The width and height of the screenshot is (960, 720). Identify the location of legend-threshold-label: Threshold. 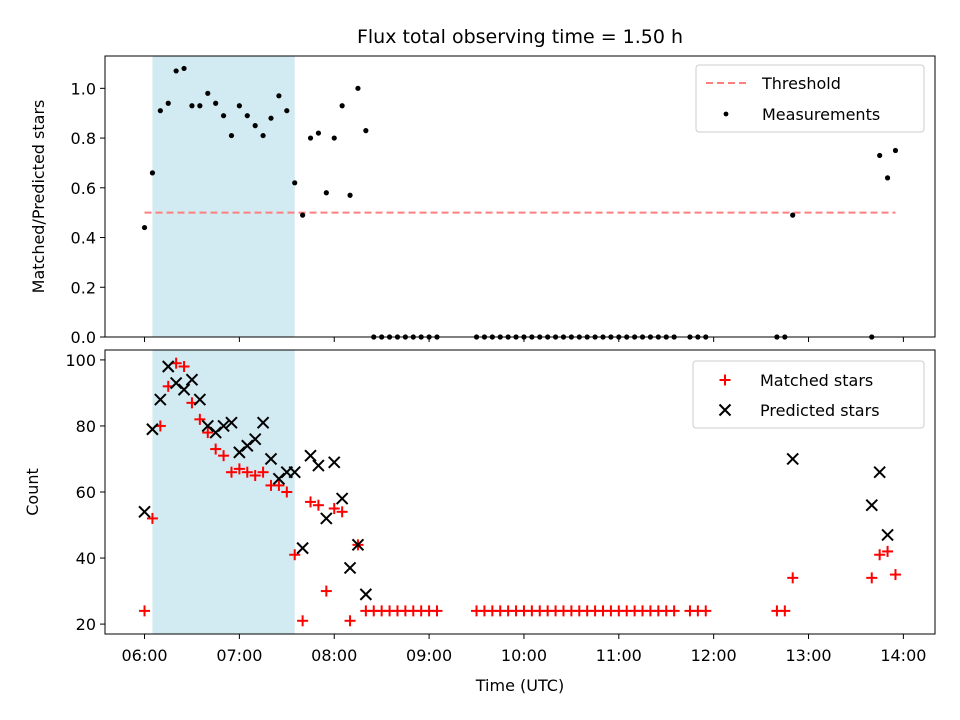
(801, 83).